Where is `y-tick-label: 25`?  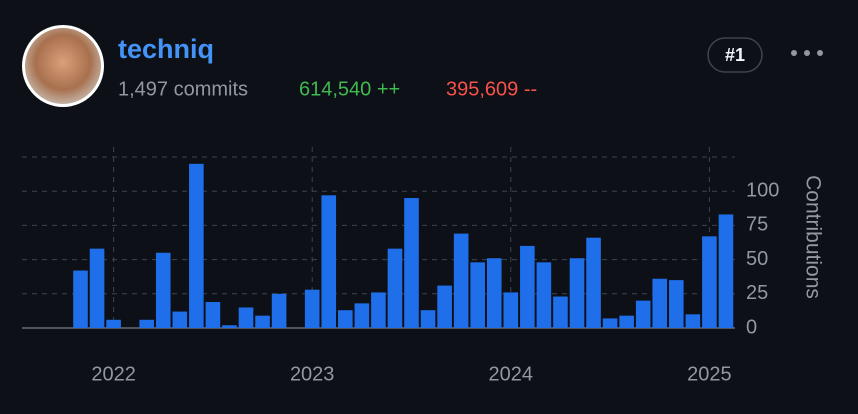 y-tick-label: 25 is located at coordinates (757, 293).